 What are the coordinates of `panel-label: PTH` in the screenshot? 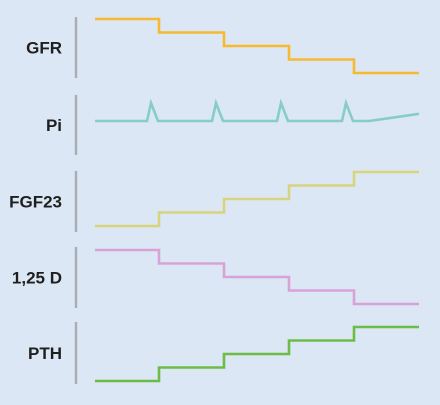 It's located at (45, 353).